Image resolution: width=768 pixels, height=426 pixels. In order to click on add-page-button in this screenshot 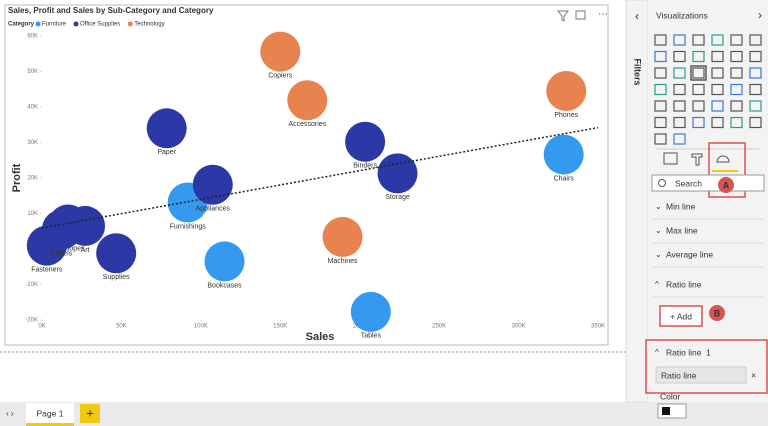, I will do `click(90, 413)`.